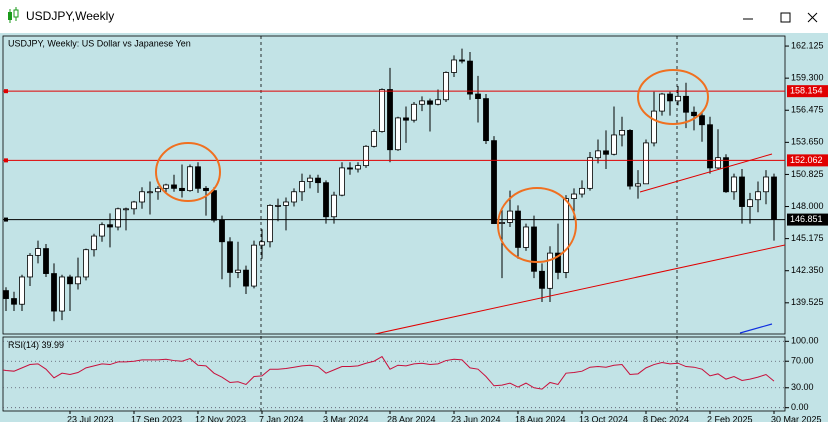 The image size is (828, 422). Describe the element at coordinates (806, 160) in the screenshot. I see `level-label: 152.062` at that location.